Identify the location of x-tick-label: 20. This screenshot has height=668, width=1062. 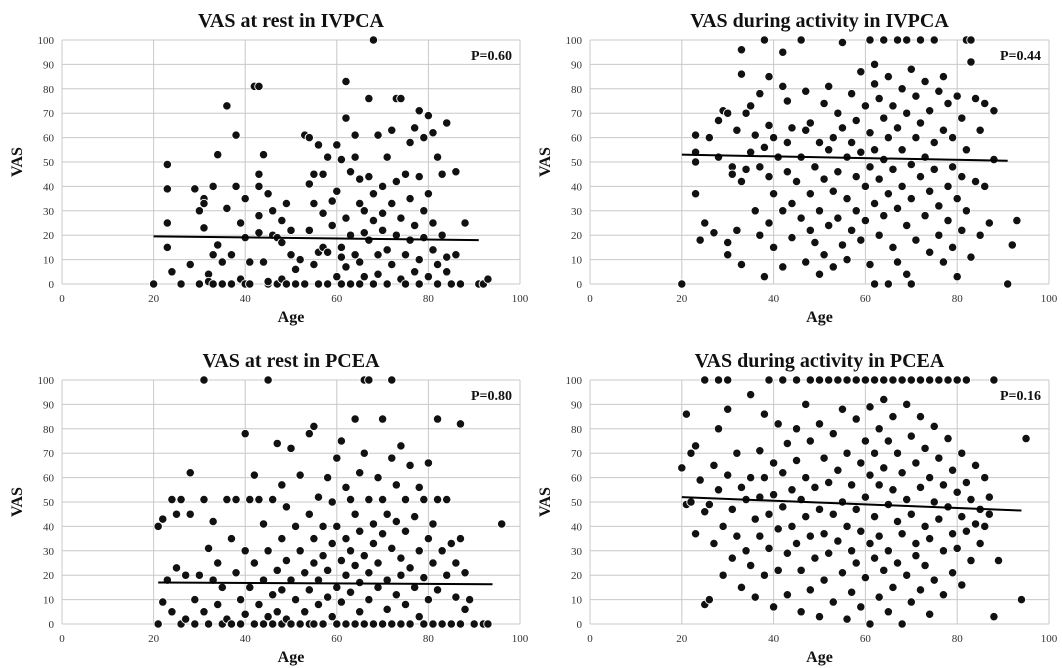
(154, 639).